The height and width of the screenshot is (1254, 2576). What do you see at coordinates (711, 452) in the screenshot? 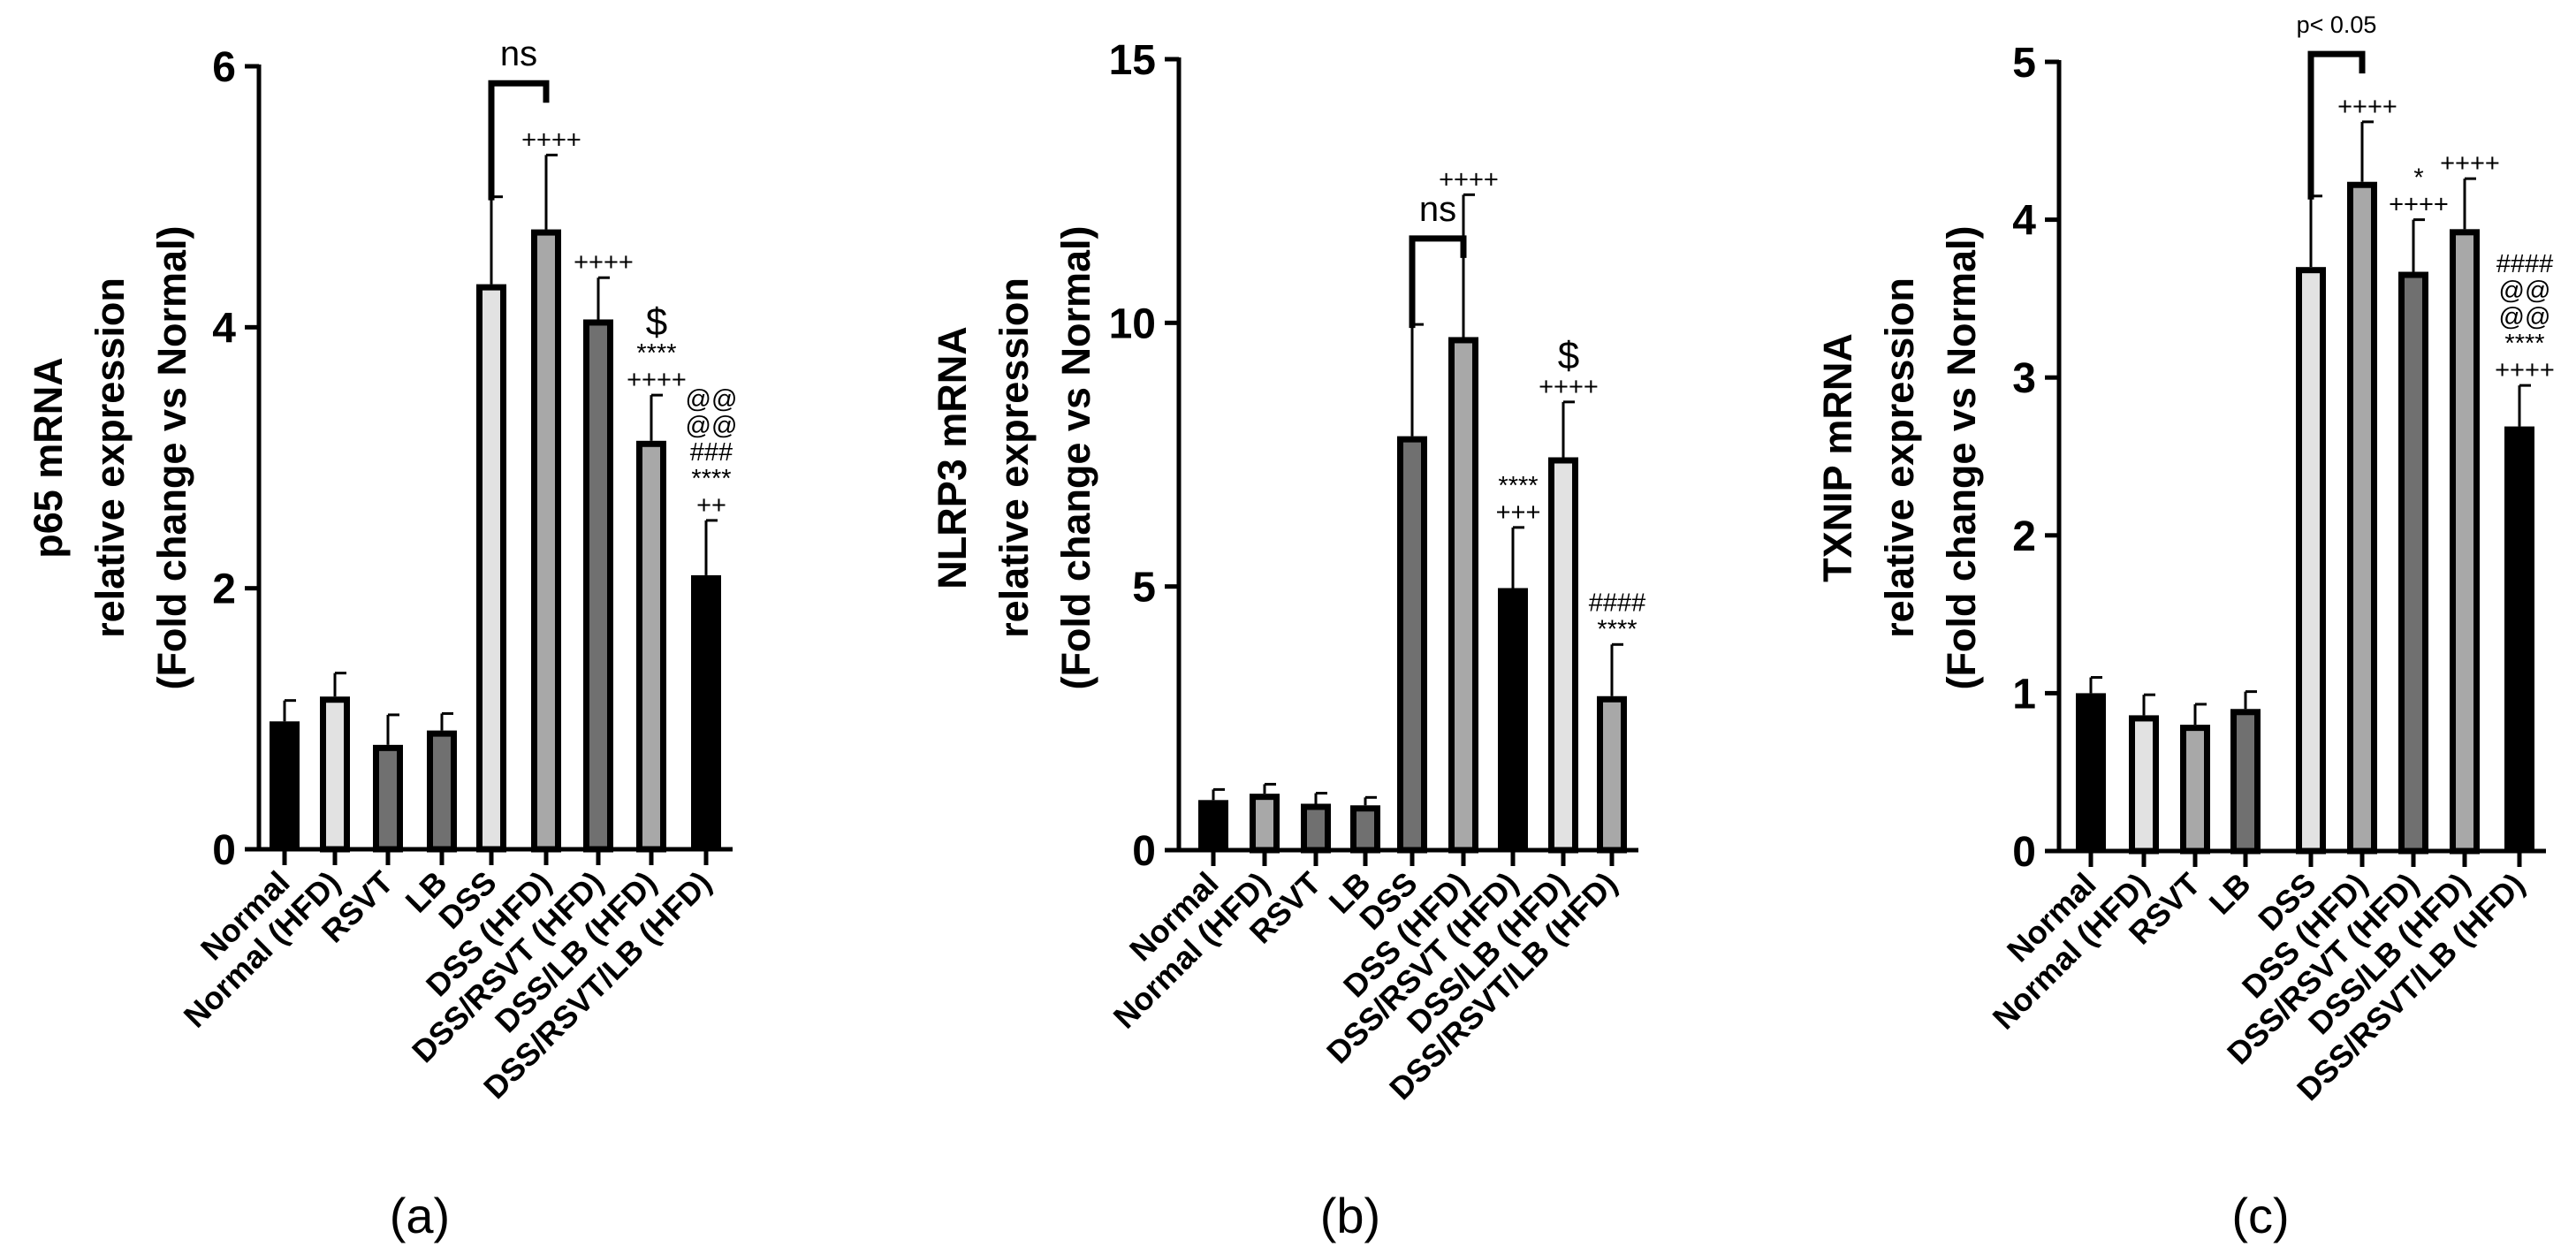
I see `significance-annotation: ###` at bounding box center [711, 452].